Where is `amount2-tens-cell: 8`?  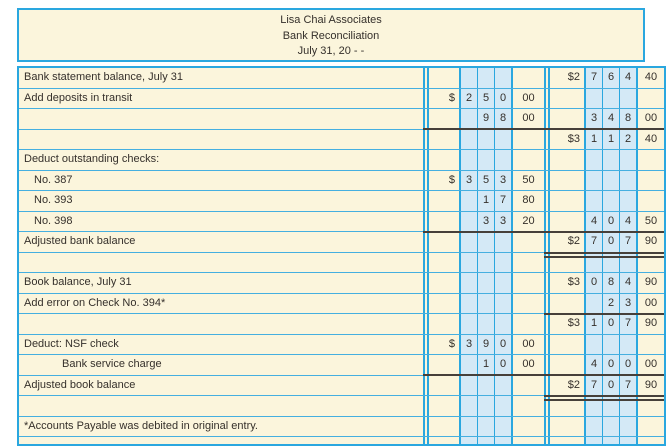 amount2-tens-cell: 8 is located at coordinates (611, 283).